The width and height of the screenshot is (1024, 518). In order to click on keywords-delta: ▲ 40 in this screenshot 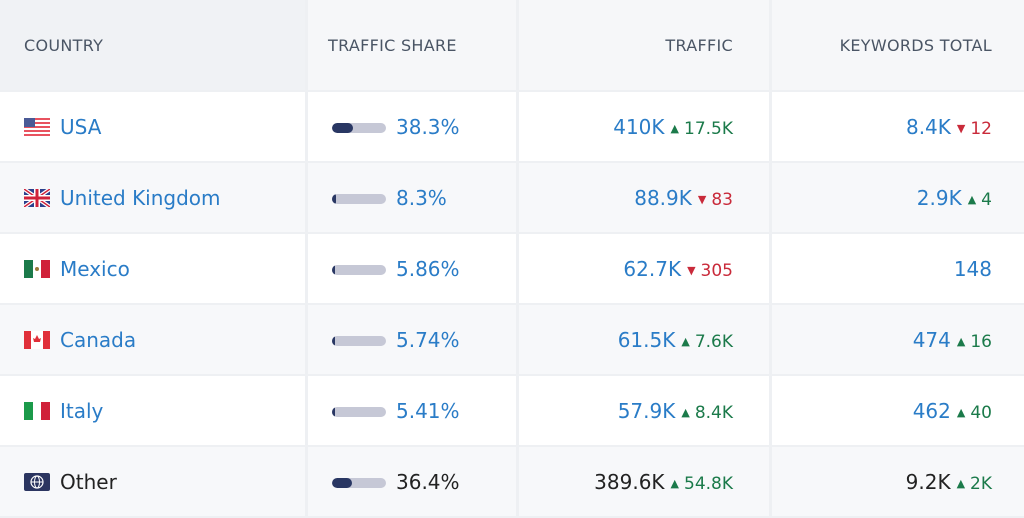, I will do `click(974, 413)`.